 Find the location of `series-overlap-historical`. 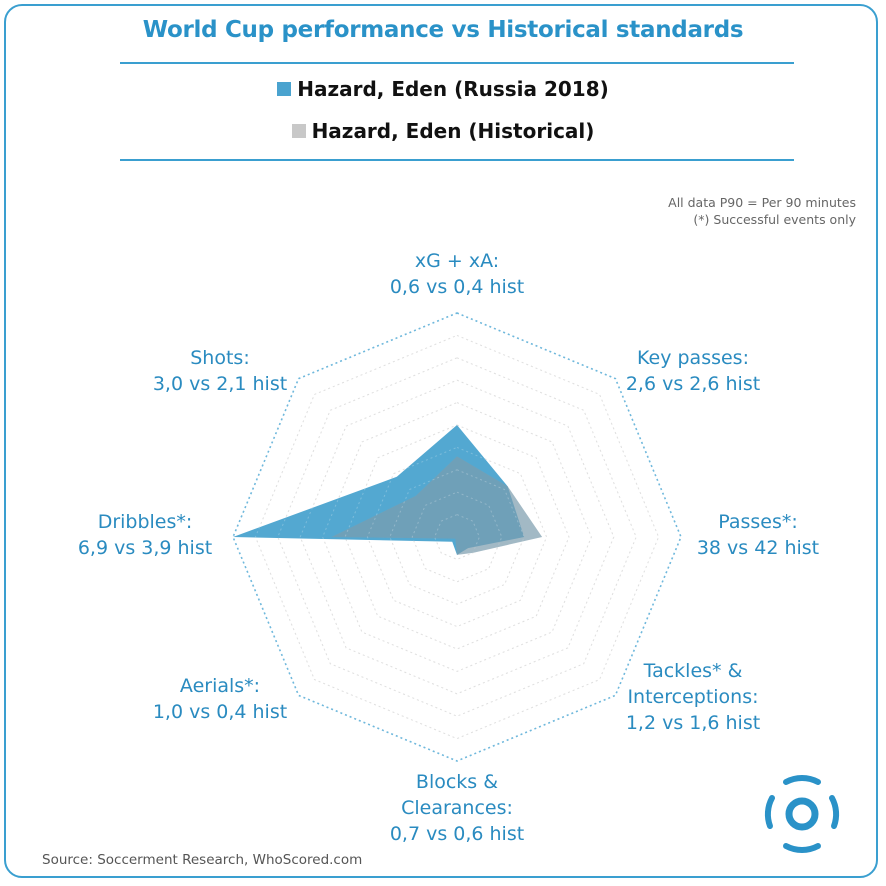

series-overlap-historical is located at coordinates (437, 505).